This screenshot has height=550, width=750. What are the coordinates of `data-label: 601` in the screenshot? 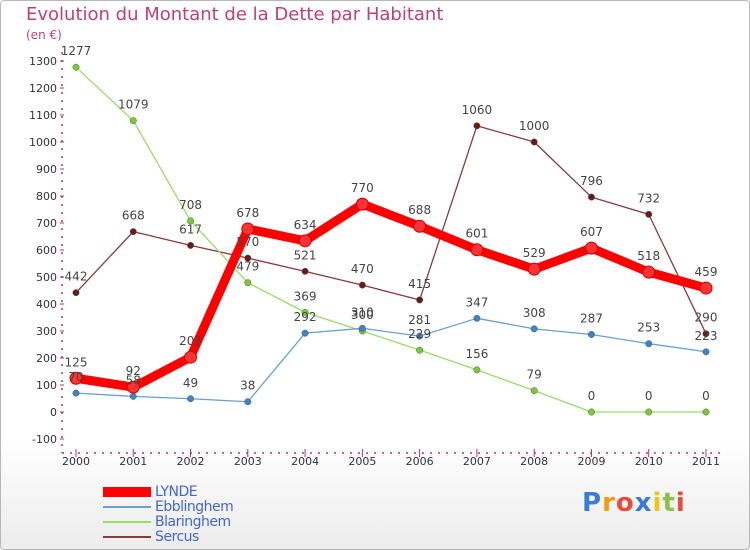 It's located at (476, 234).